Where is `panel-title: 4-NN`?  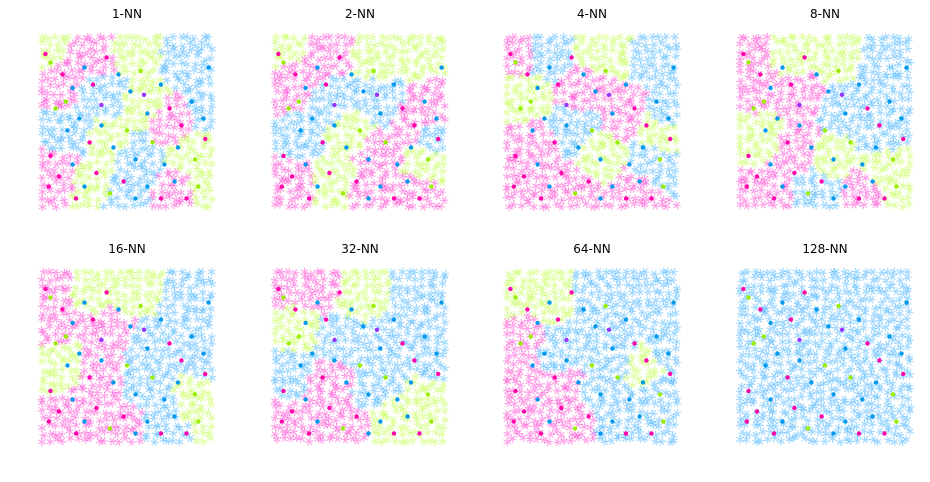 panel-title: 4-NN is located at coordinates (592, 14).